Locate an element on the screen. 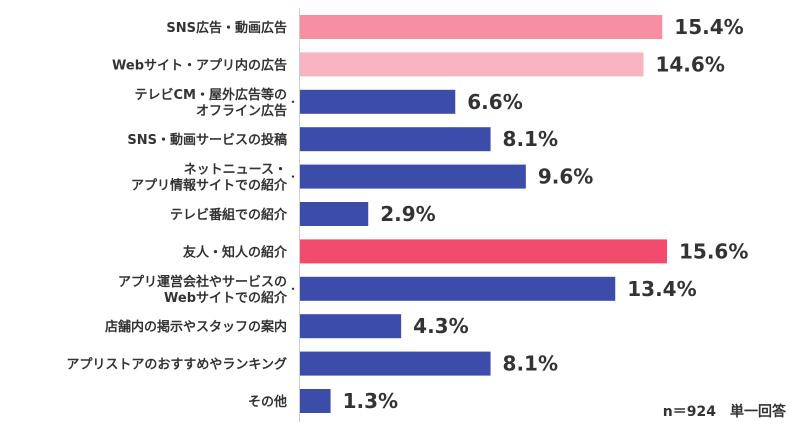 The height and width of the screenshot is (424, 800). value-label: 15.6% is located at coordinates (713, 251).